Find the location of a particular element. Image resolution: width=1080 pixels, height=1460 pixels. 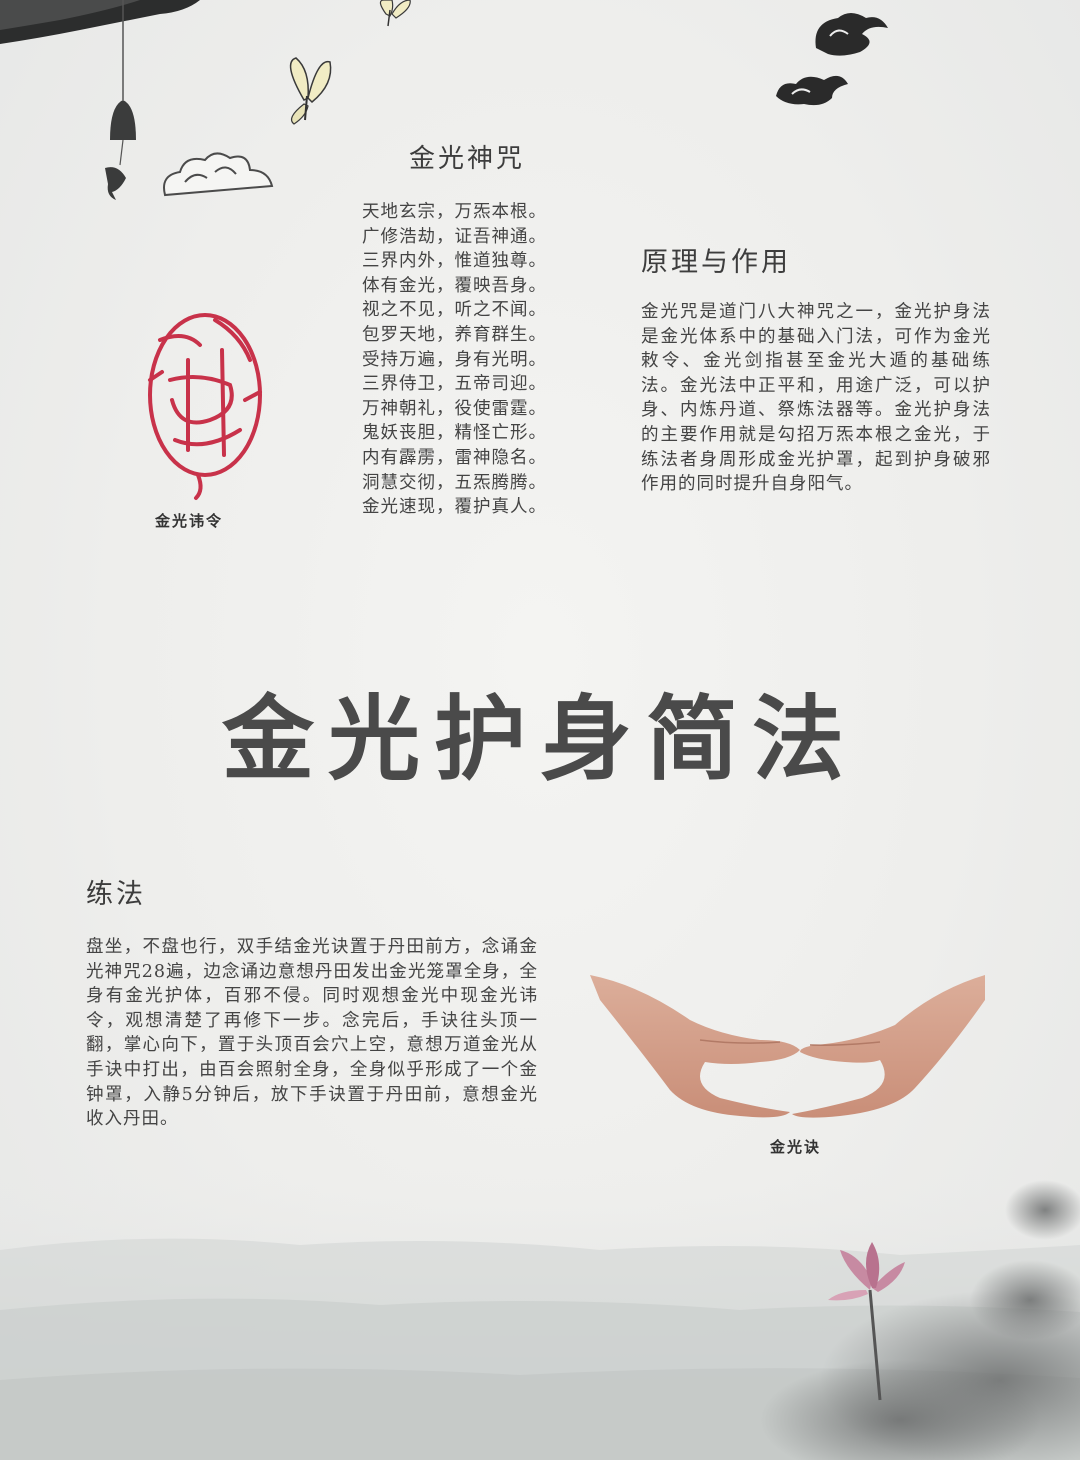

poem-line: 广修浩劫，证吾神通。 is located at coordinates (454, 236).